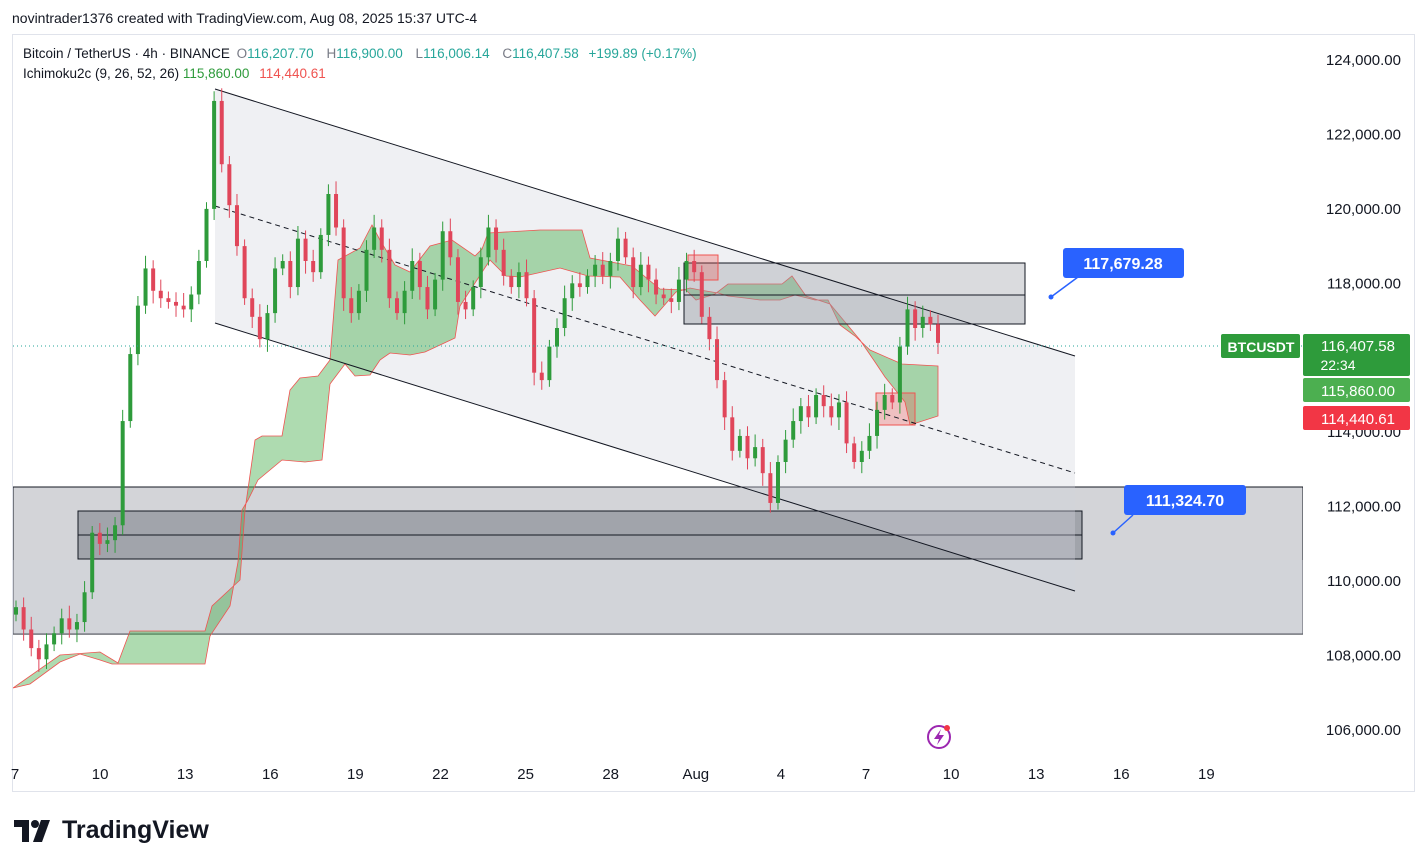 The height and width of the screenshot is (868, 1428). I want to click on demand-zone-mid, so click(658, 597).